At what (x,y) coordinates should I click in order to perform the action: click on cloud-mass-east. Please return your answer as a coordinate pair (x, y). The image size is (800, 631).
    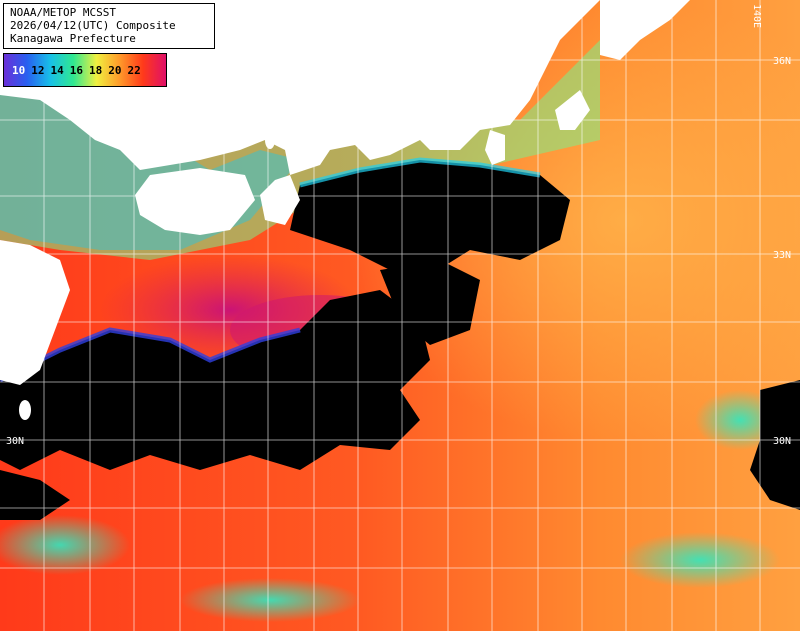
    Looking at the image, I should click on (775, 445).